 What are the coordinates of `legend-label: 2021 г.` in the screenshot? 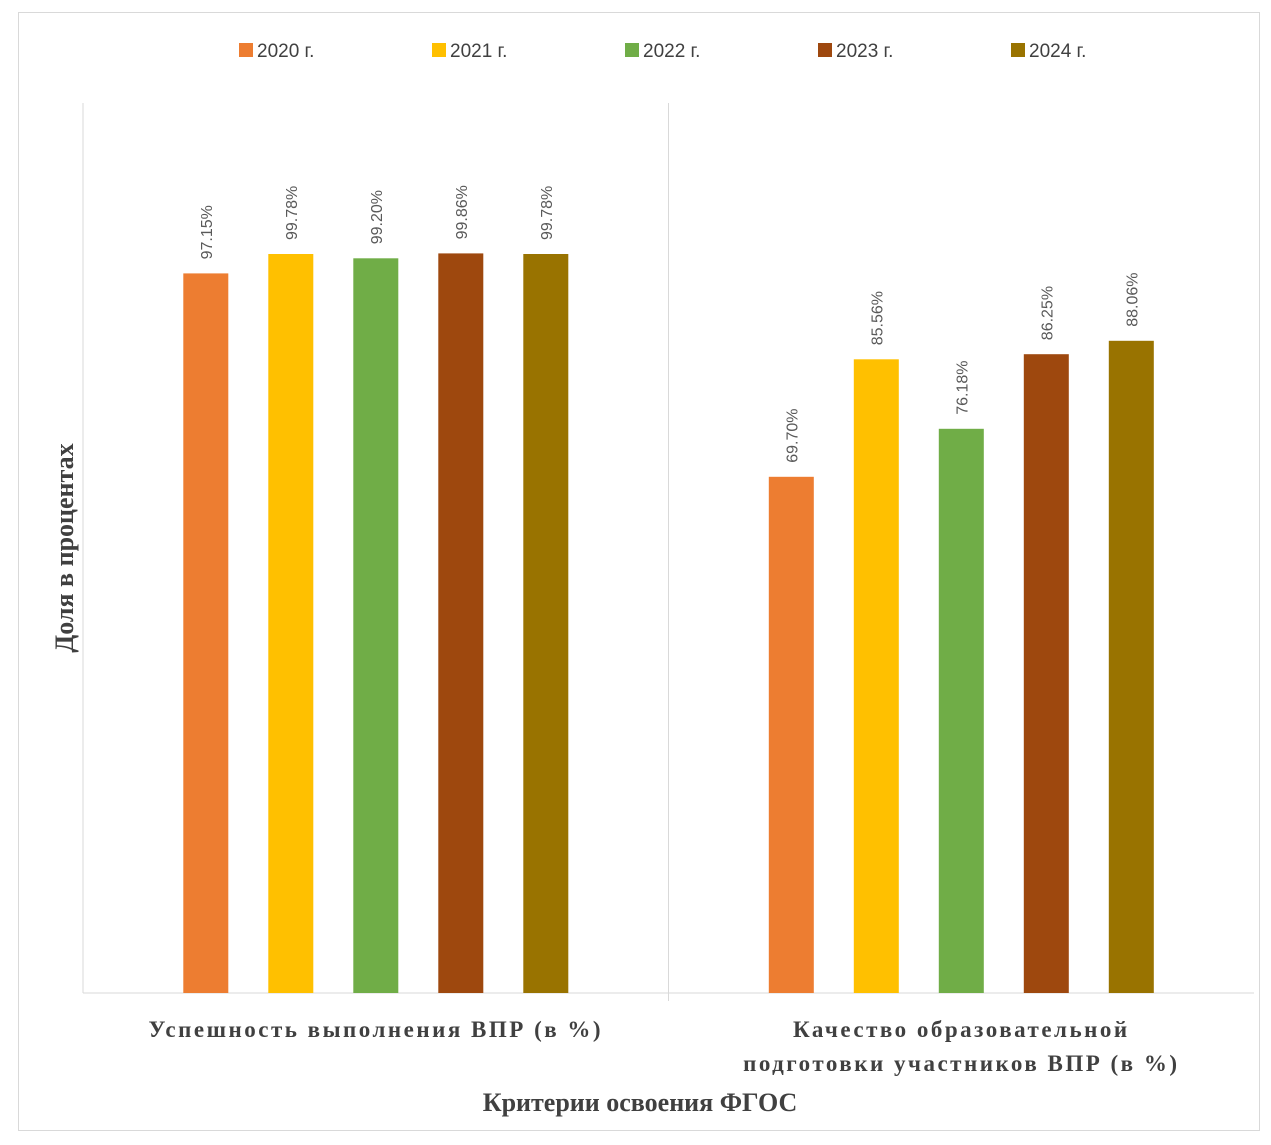 It's located at (478, 51).